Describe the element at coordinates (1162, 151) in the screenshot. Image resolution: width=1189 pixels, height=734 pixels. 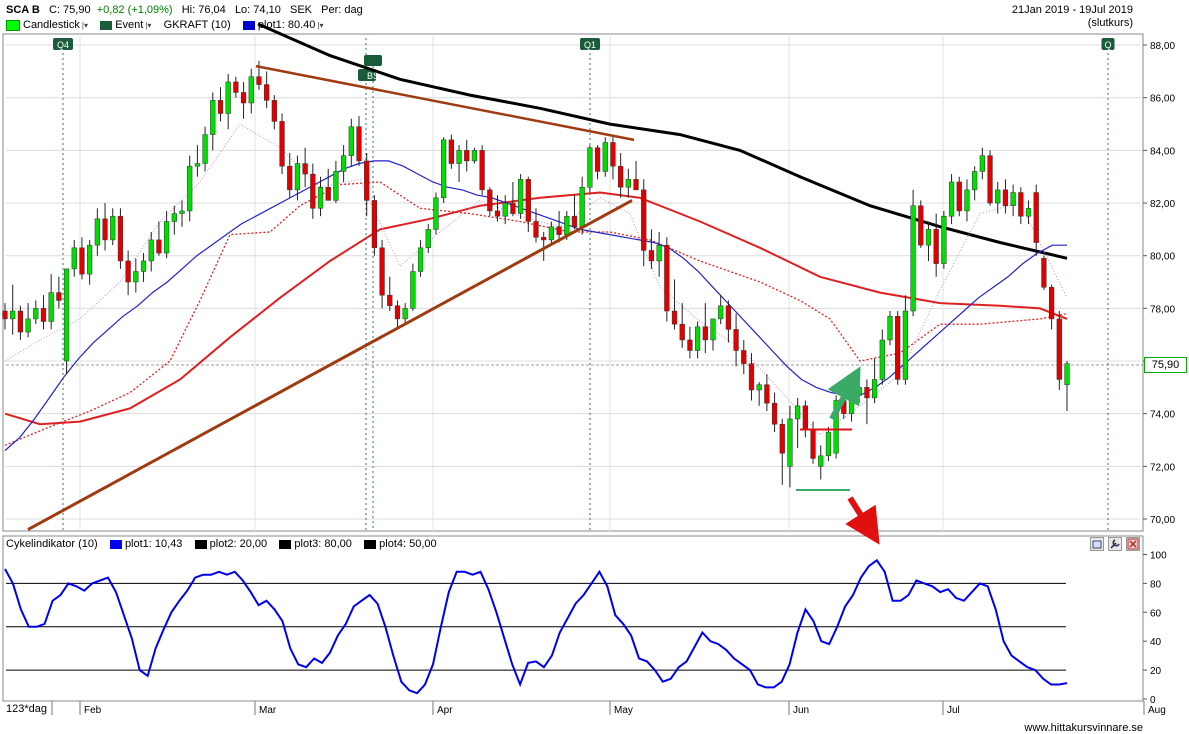
I see `price-tick-label: 84,00` at that location.